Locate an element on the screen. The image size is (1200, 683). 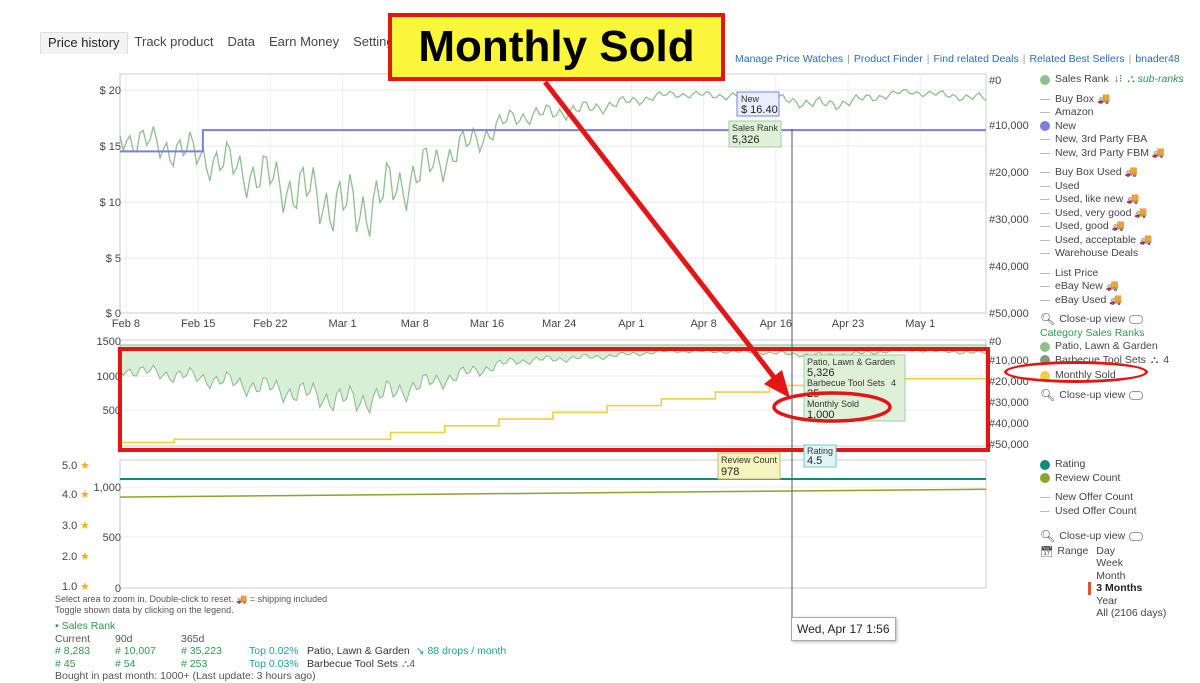
legend-new-offer-count: New Offer Count is located at coordinates (1119, 498).